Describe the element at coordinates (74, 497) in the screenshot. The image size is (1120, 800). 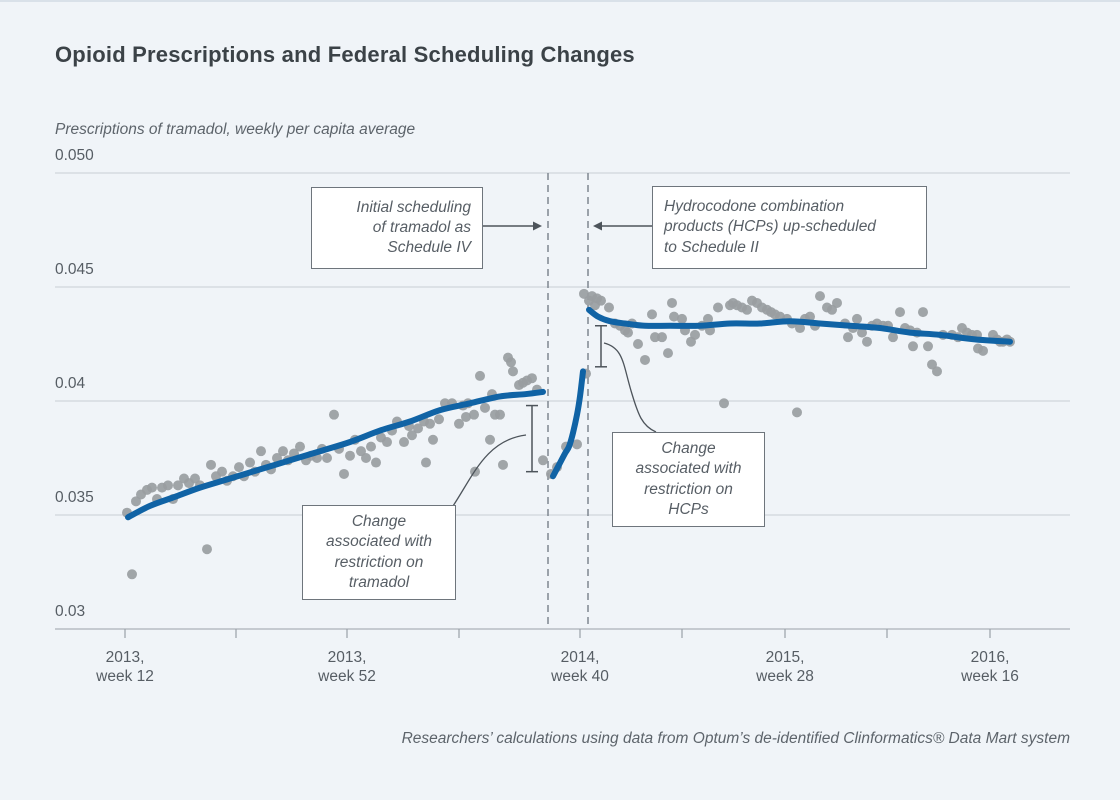
I see `y-tick-label: 0.035` at that location.